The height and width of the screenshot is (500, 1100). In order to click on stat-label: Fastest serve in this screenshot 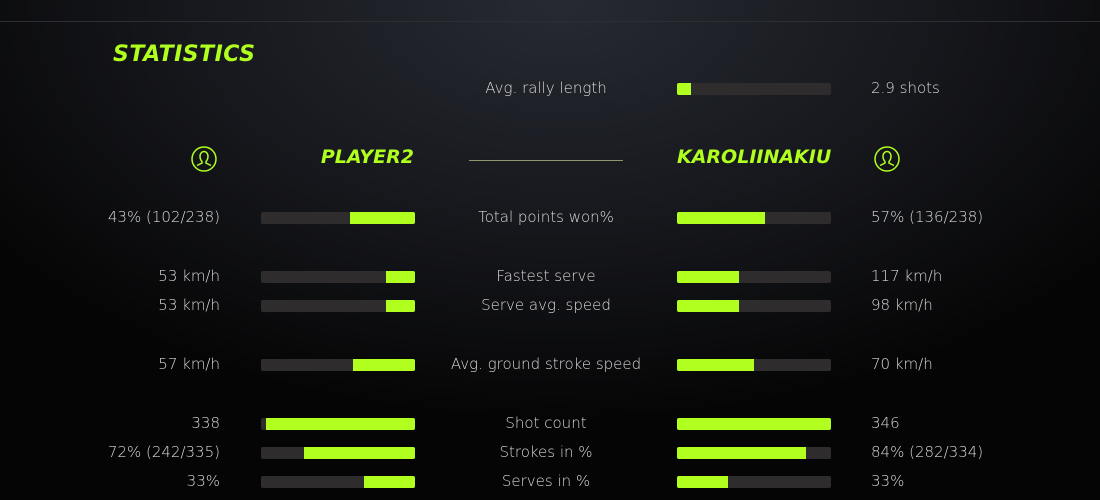, I will do `click(546, 276)`.